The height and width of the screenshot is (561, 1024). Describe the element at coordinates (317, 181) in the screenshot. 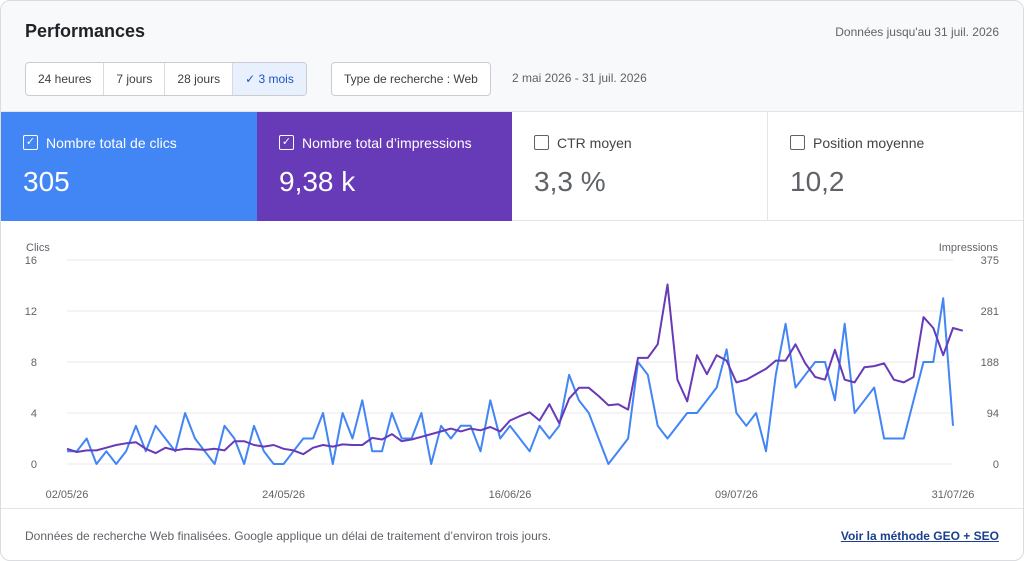

I see `metric-value: 9,38 k` at that location.